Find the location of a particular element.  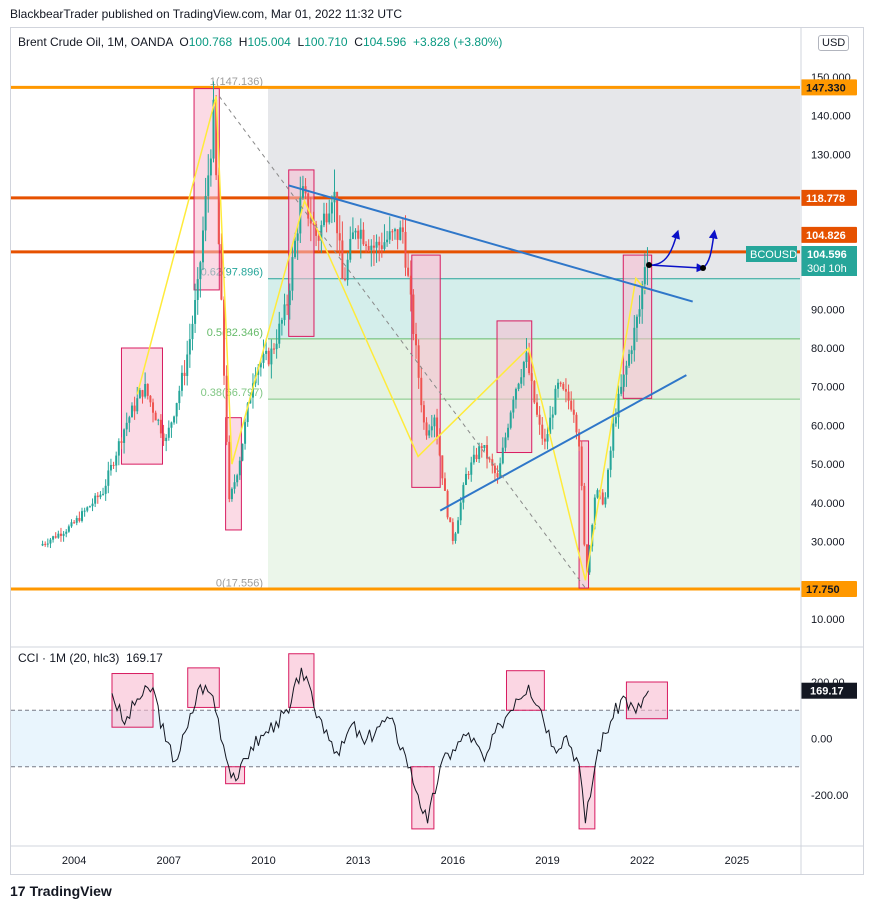

price-tick-label: 60.000 is located at coordinates (828, 426).